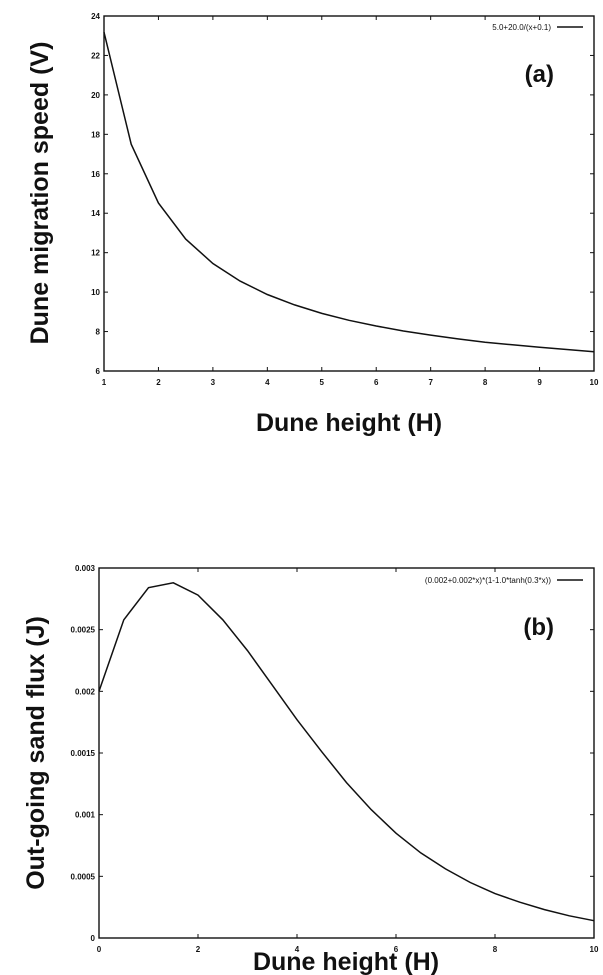 Image resolution: width=603 pixels, height=975 pixels. What do you see at coordinates (98, 332) in the screenshot?
I see `y-tick-label: 8` at bounding box center [98, 332].